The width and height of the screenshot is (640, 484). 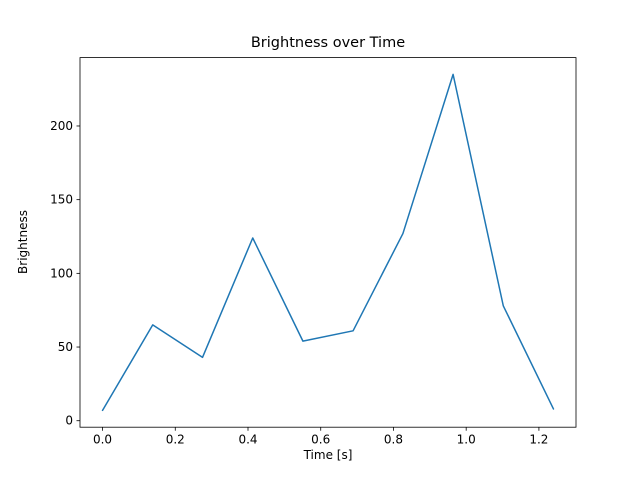 I want to click on y-tick-label: 0, so click(x=69, y=421).